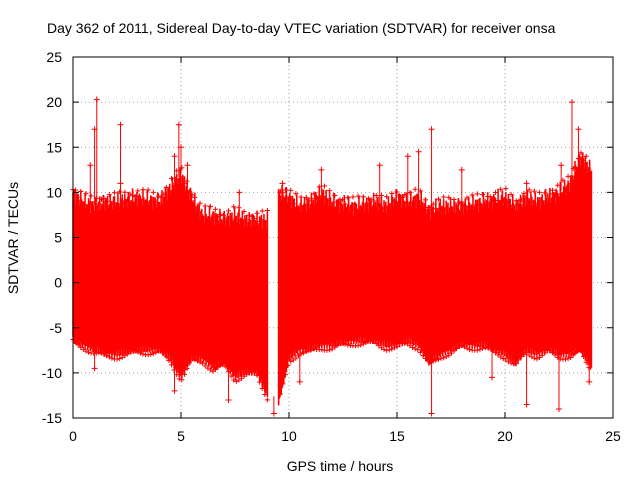 The image size is (640, 480). I want to click on x-tick-label: 5, so click(181, 436).